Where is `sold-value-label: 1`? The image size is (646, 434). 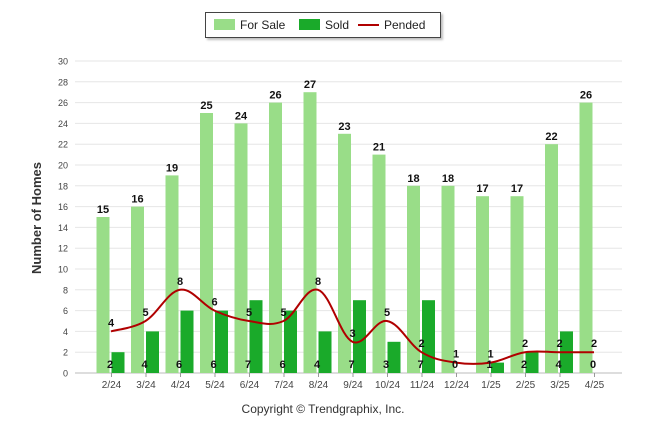
sold-value-label: 1 is located at coordinates (489, 365).